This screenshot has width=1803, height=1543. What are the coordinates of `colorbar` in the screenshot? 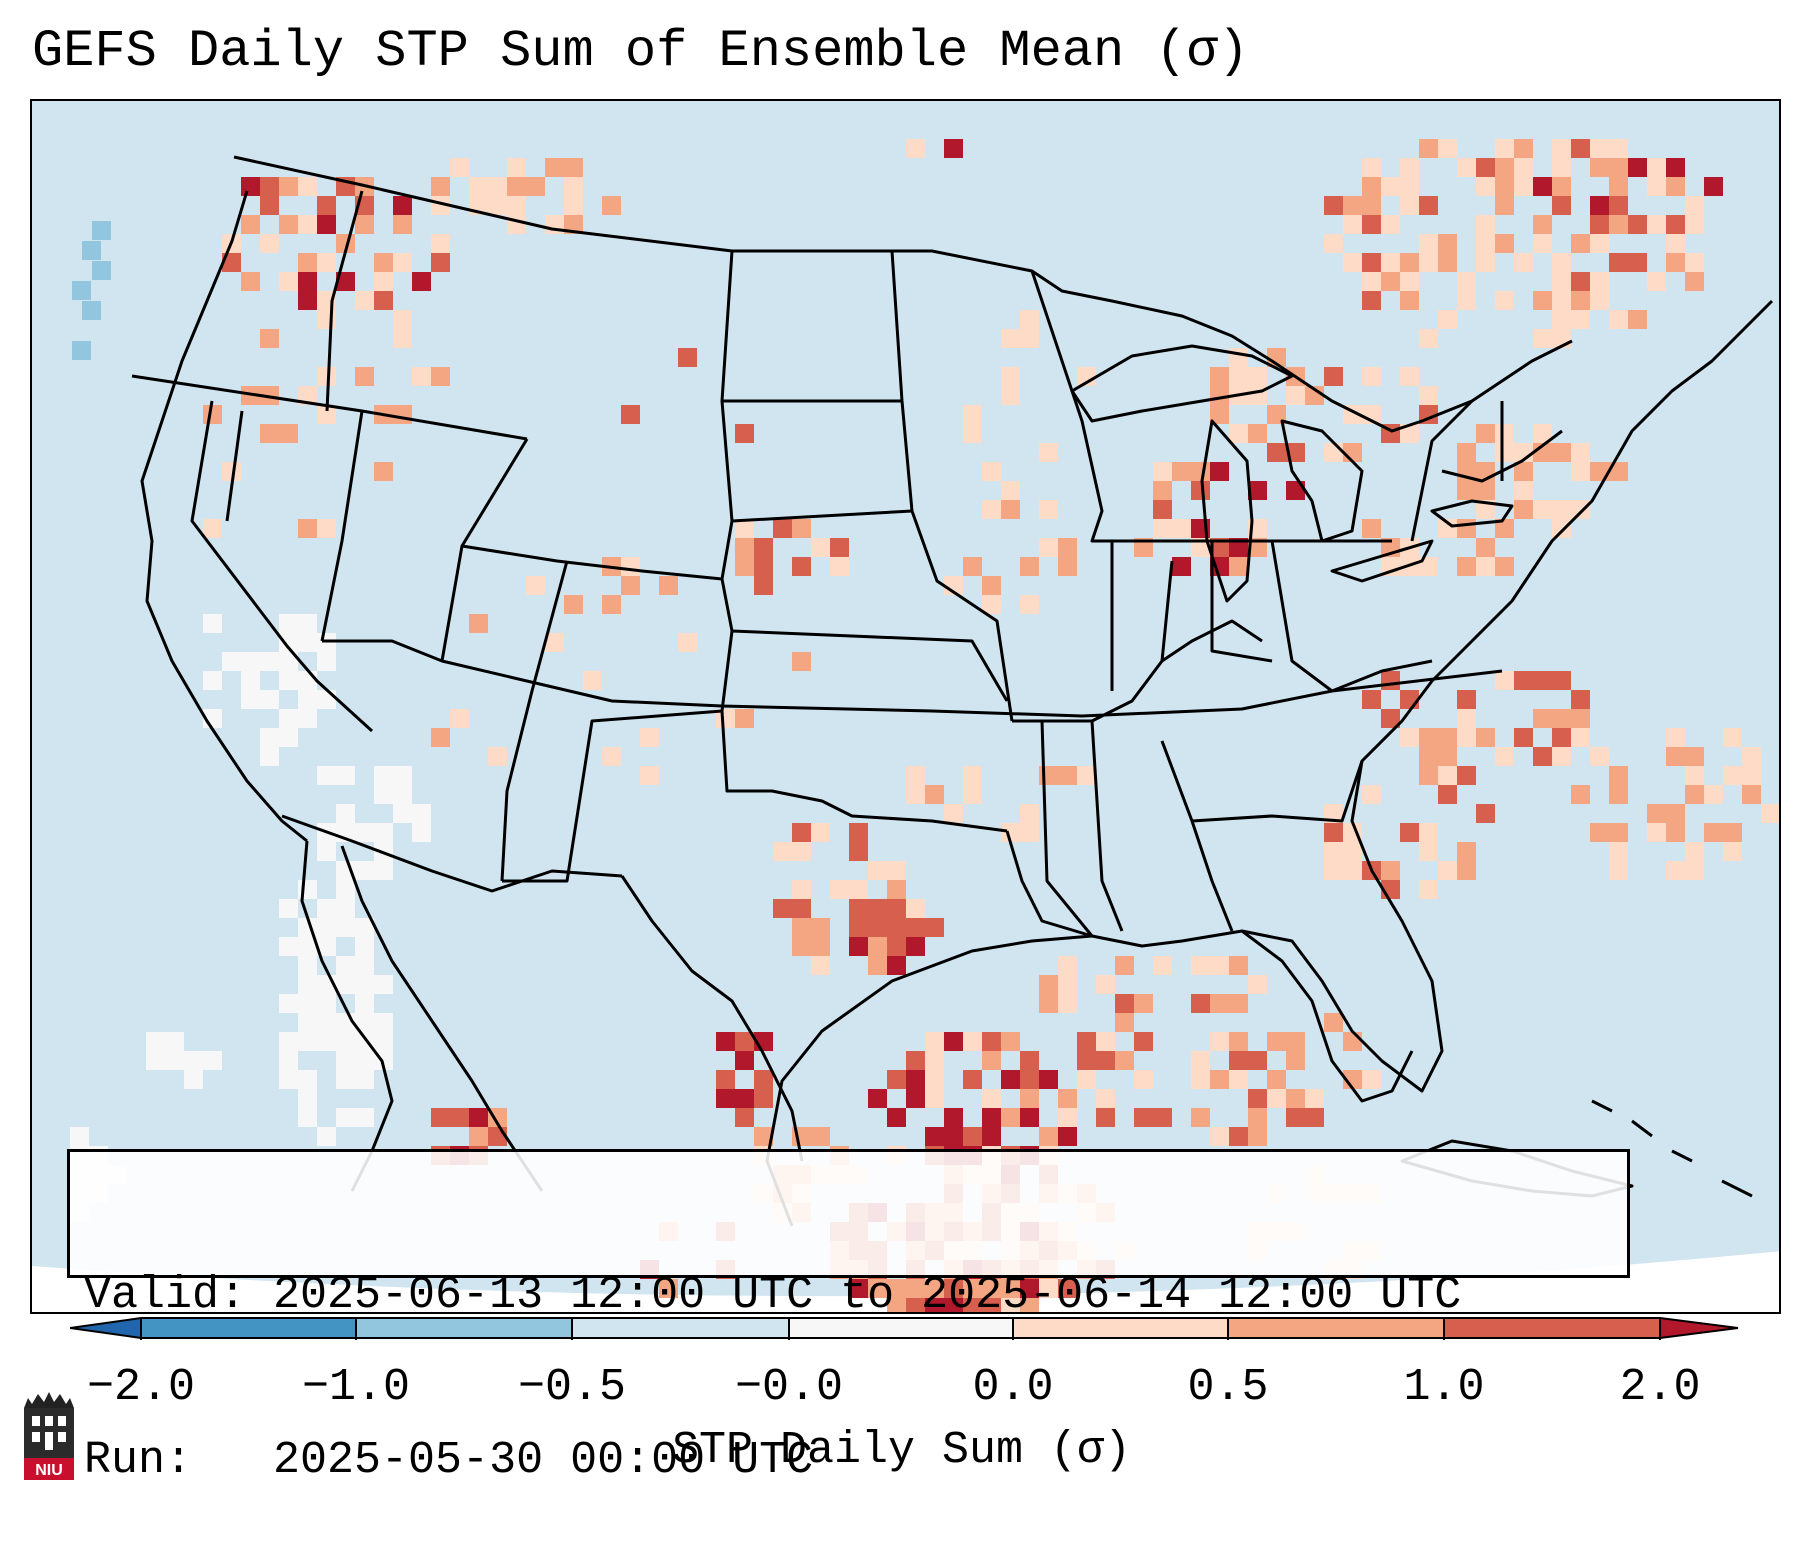 It's located at (904, 1328).